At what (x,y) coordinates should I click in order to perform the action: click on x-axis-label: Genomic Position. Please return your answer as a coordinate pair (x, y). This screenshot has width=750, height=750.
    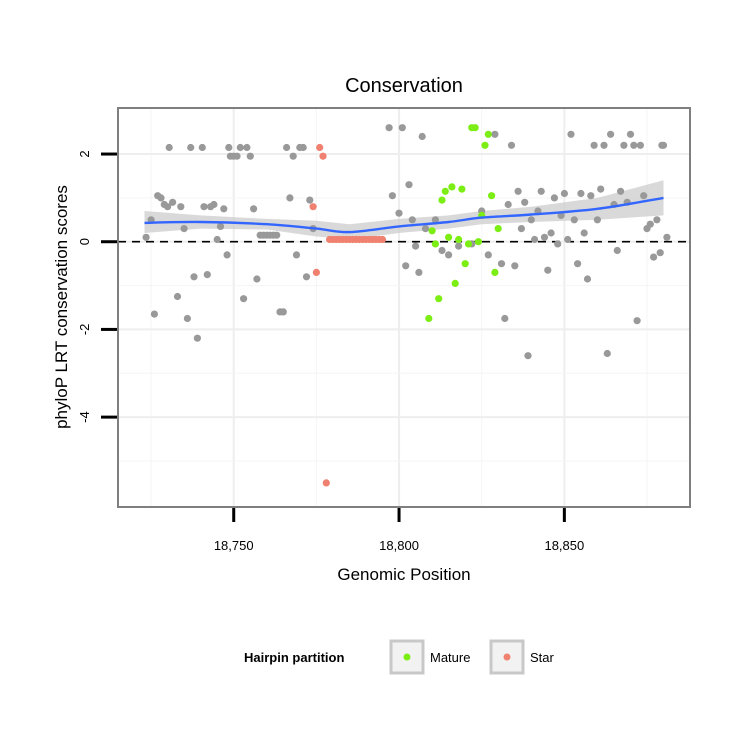
    Looking at the image, I should click on (403, 574).